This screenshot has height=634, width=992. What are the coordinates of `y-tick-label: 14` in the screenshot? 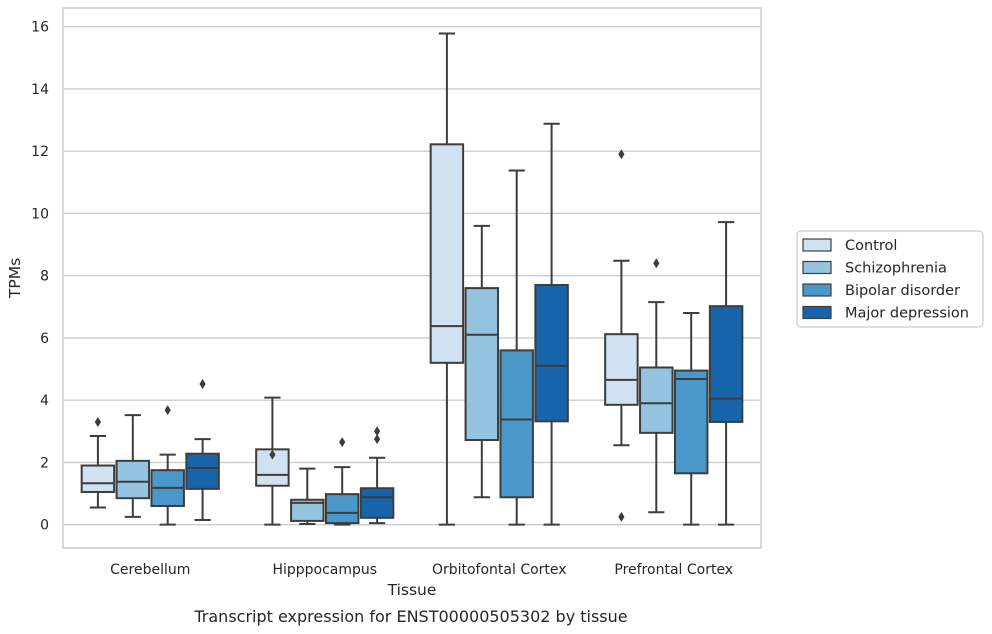 It's located at (40, 90).